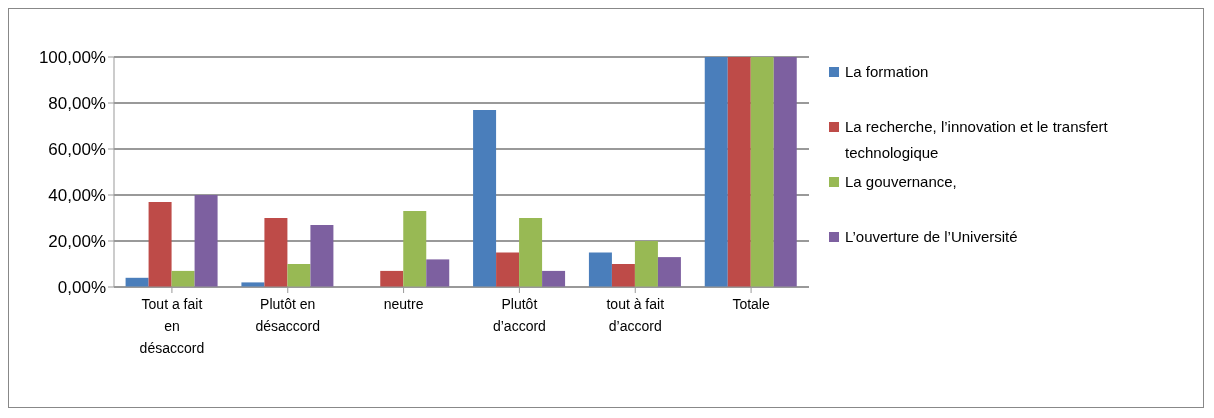  I want to click on y-tick-label: 100,00%, so click(72, 58).